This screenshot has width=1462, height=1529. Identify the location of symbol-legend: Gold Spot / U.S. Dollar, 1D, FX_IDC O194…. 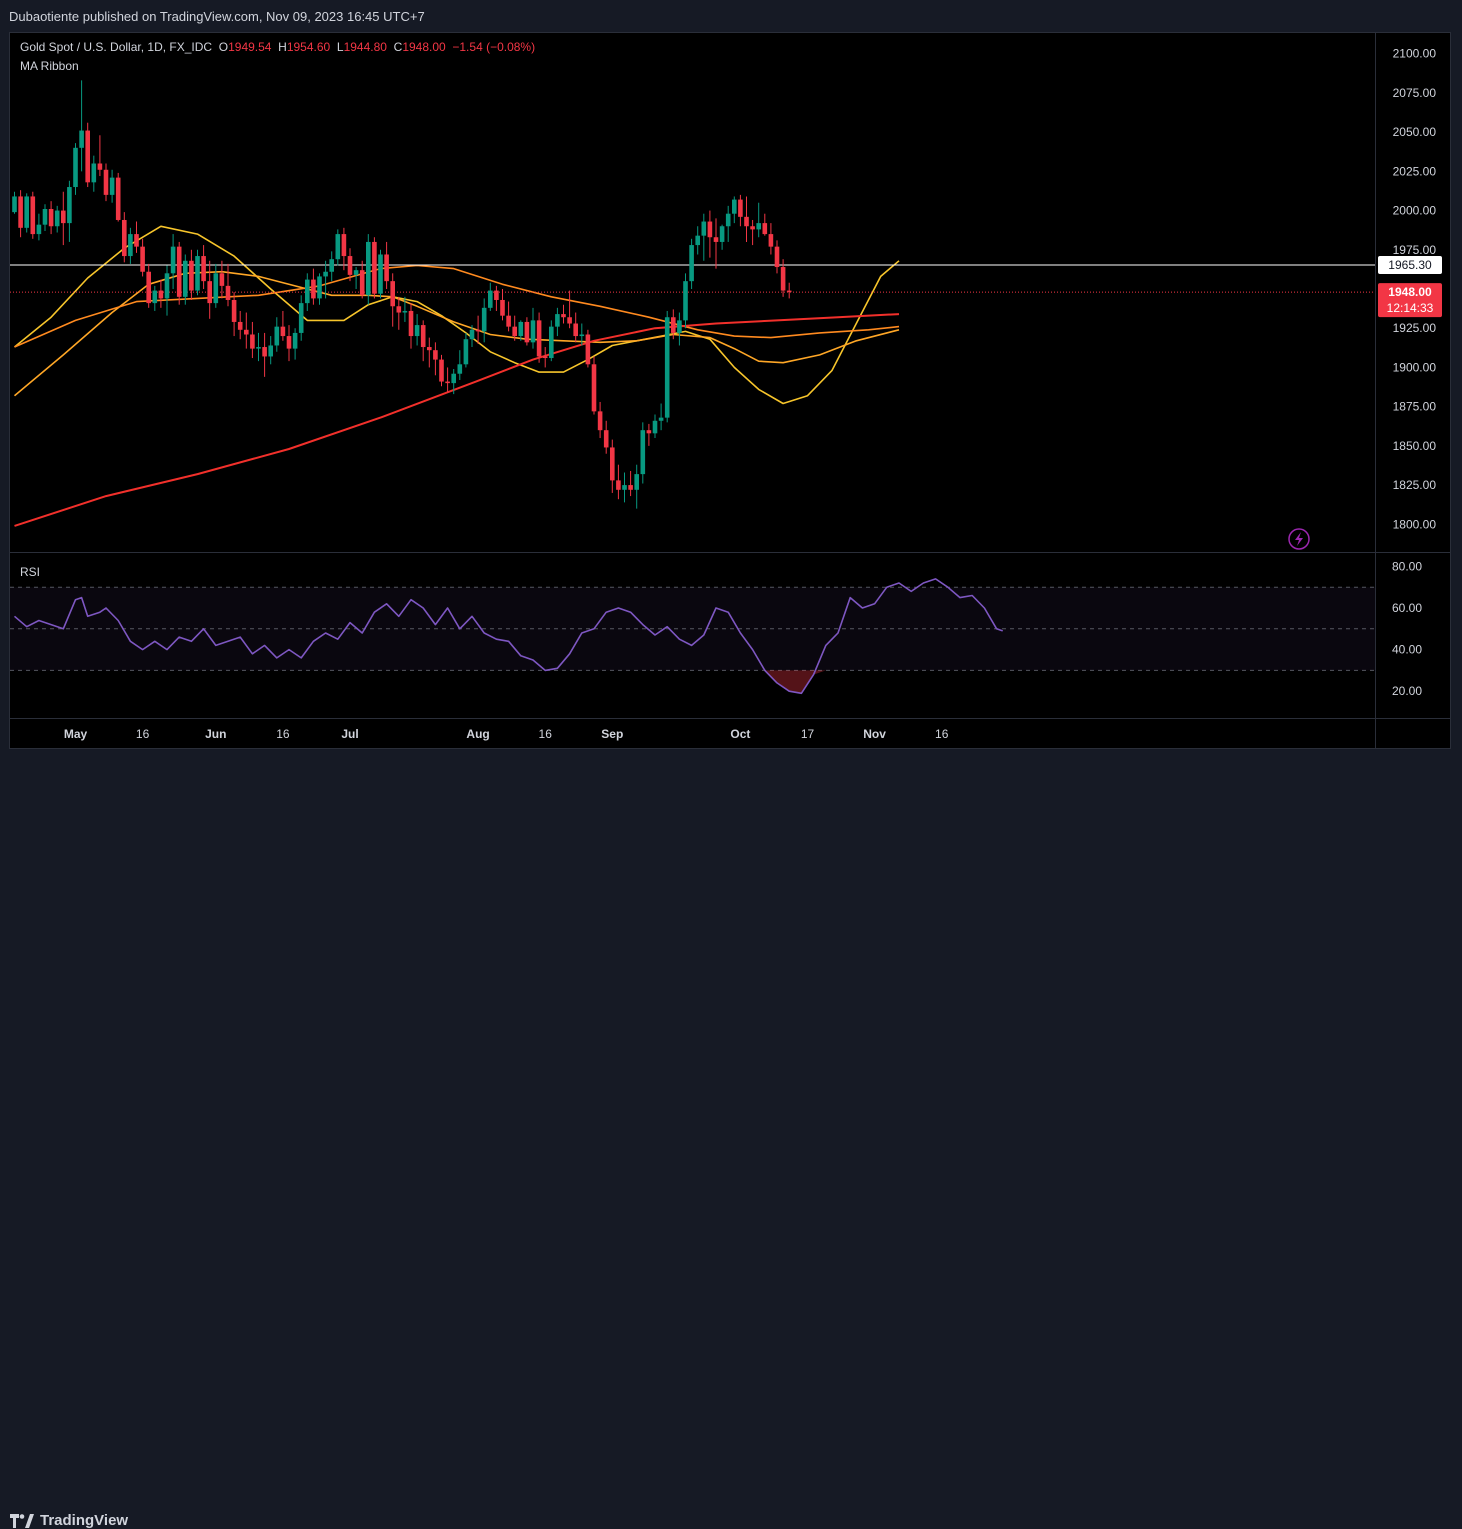
(278, 47).